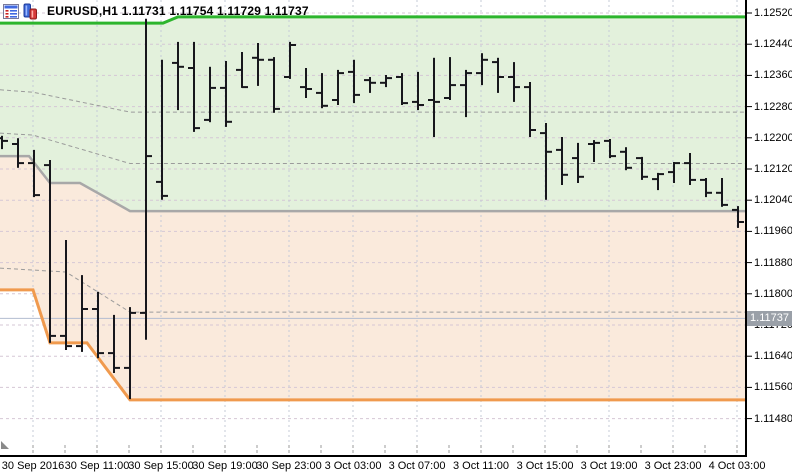 This screenshot has height=472, width=792. Describe the element at coordinates (161, 466) in the screenshot. I see `time-axis-label: 30 Sep 15:00` at that location.